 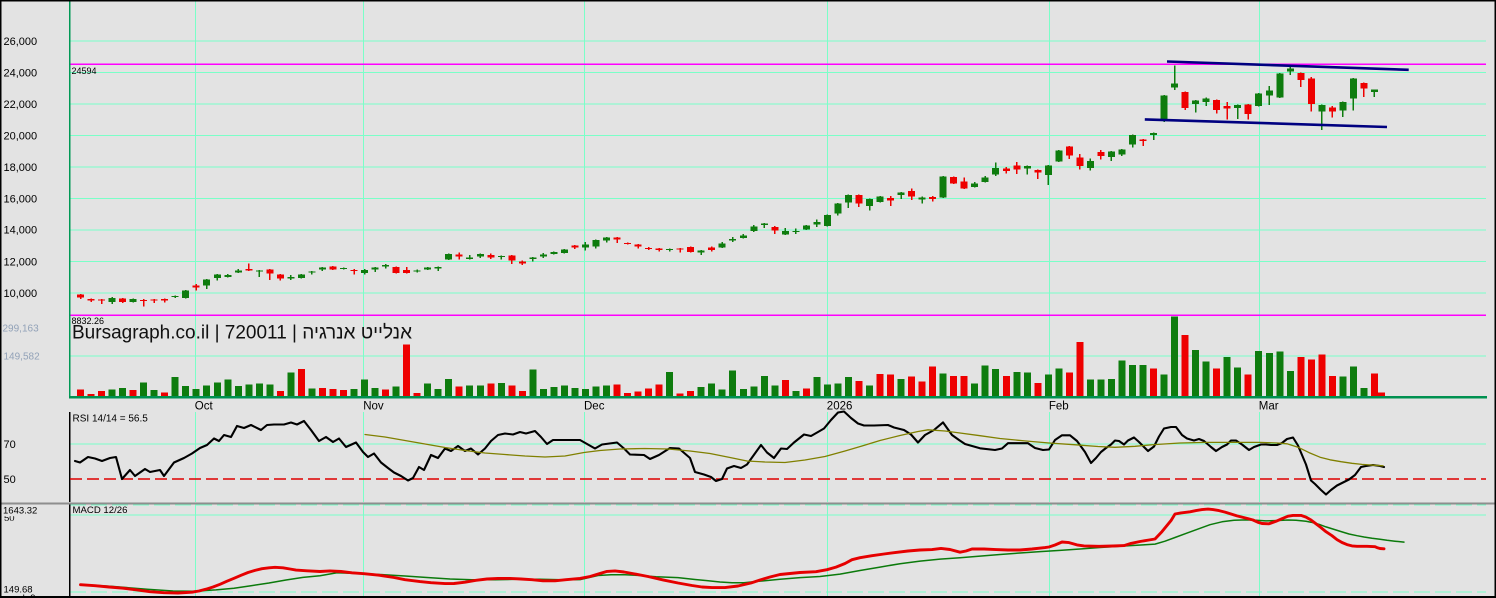 I want to click on svg-text: 8832.26, so click(x=88, y=321).